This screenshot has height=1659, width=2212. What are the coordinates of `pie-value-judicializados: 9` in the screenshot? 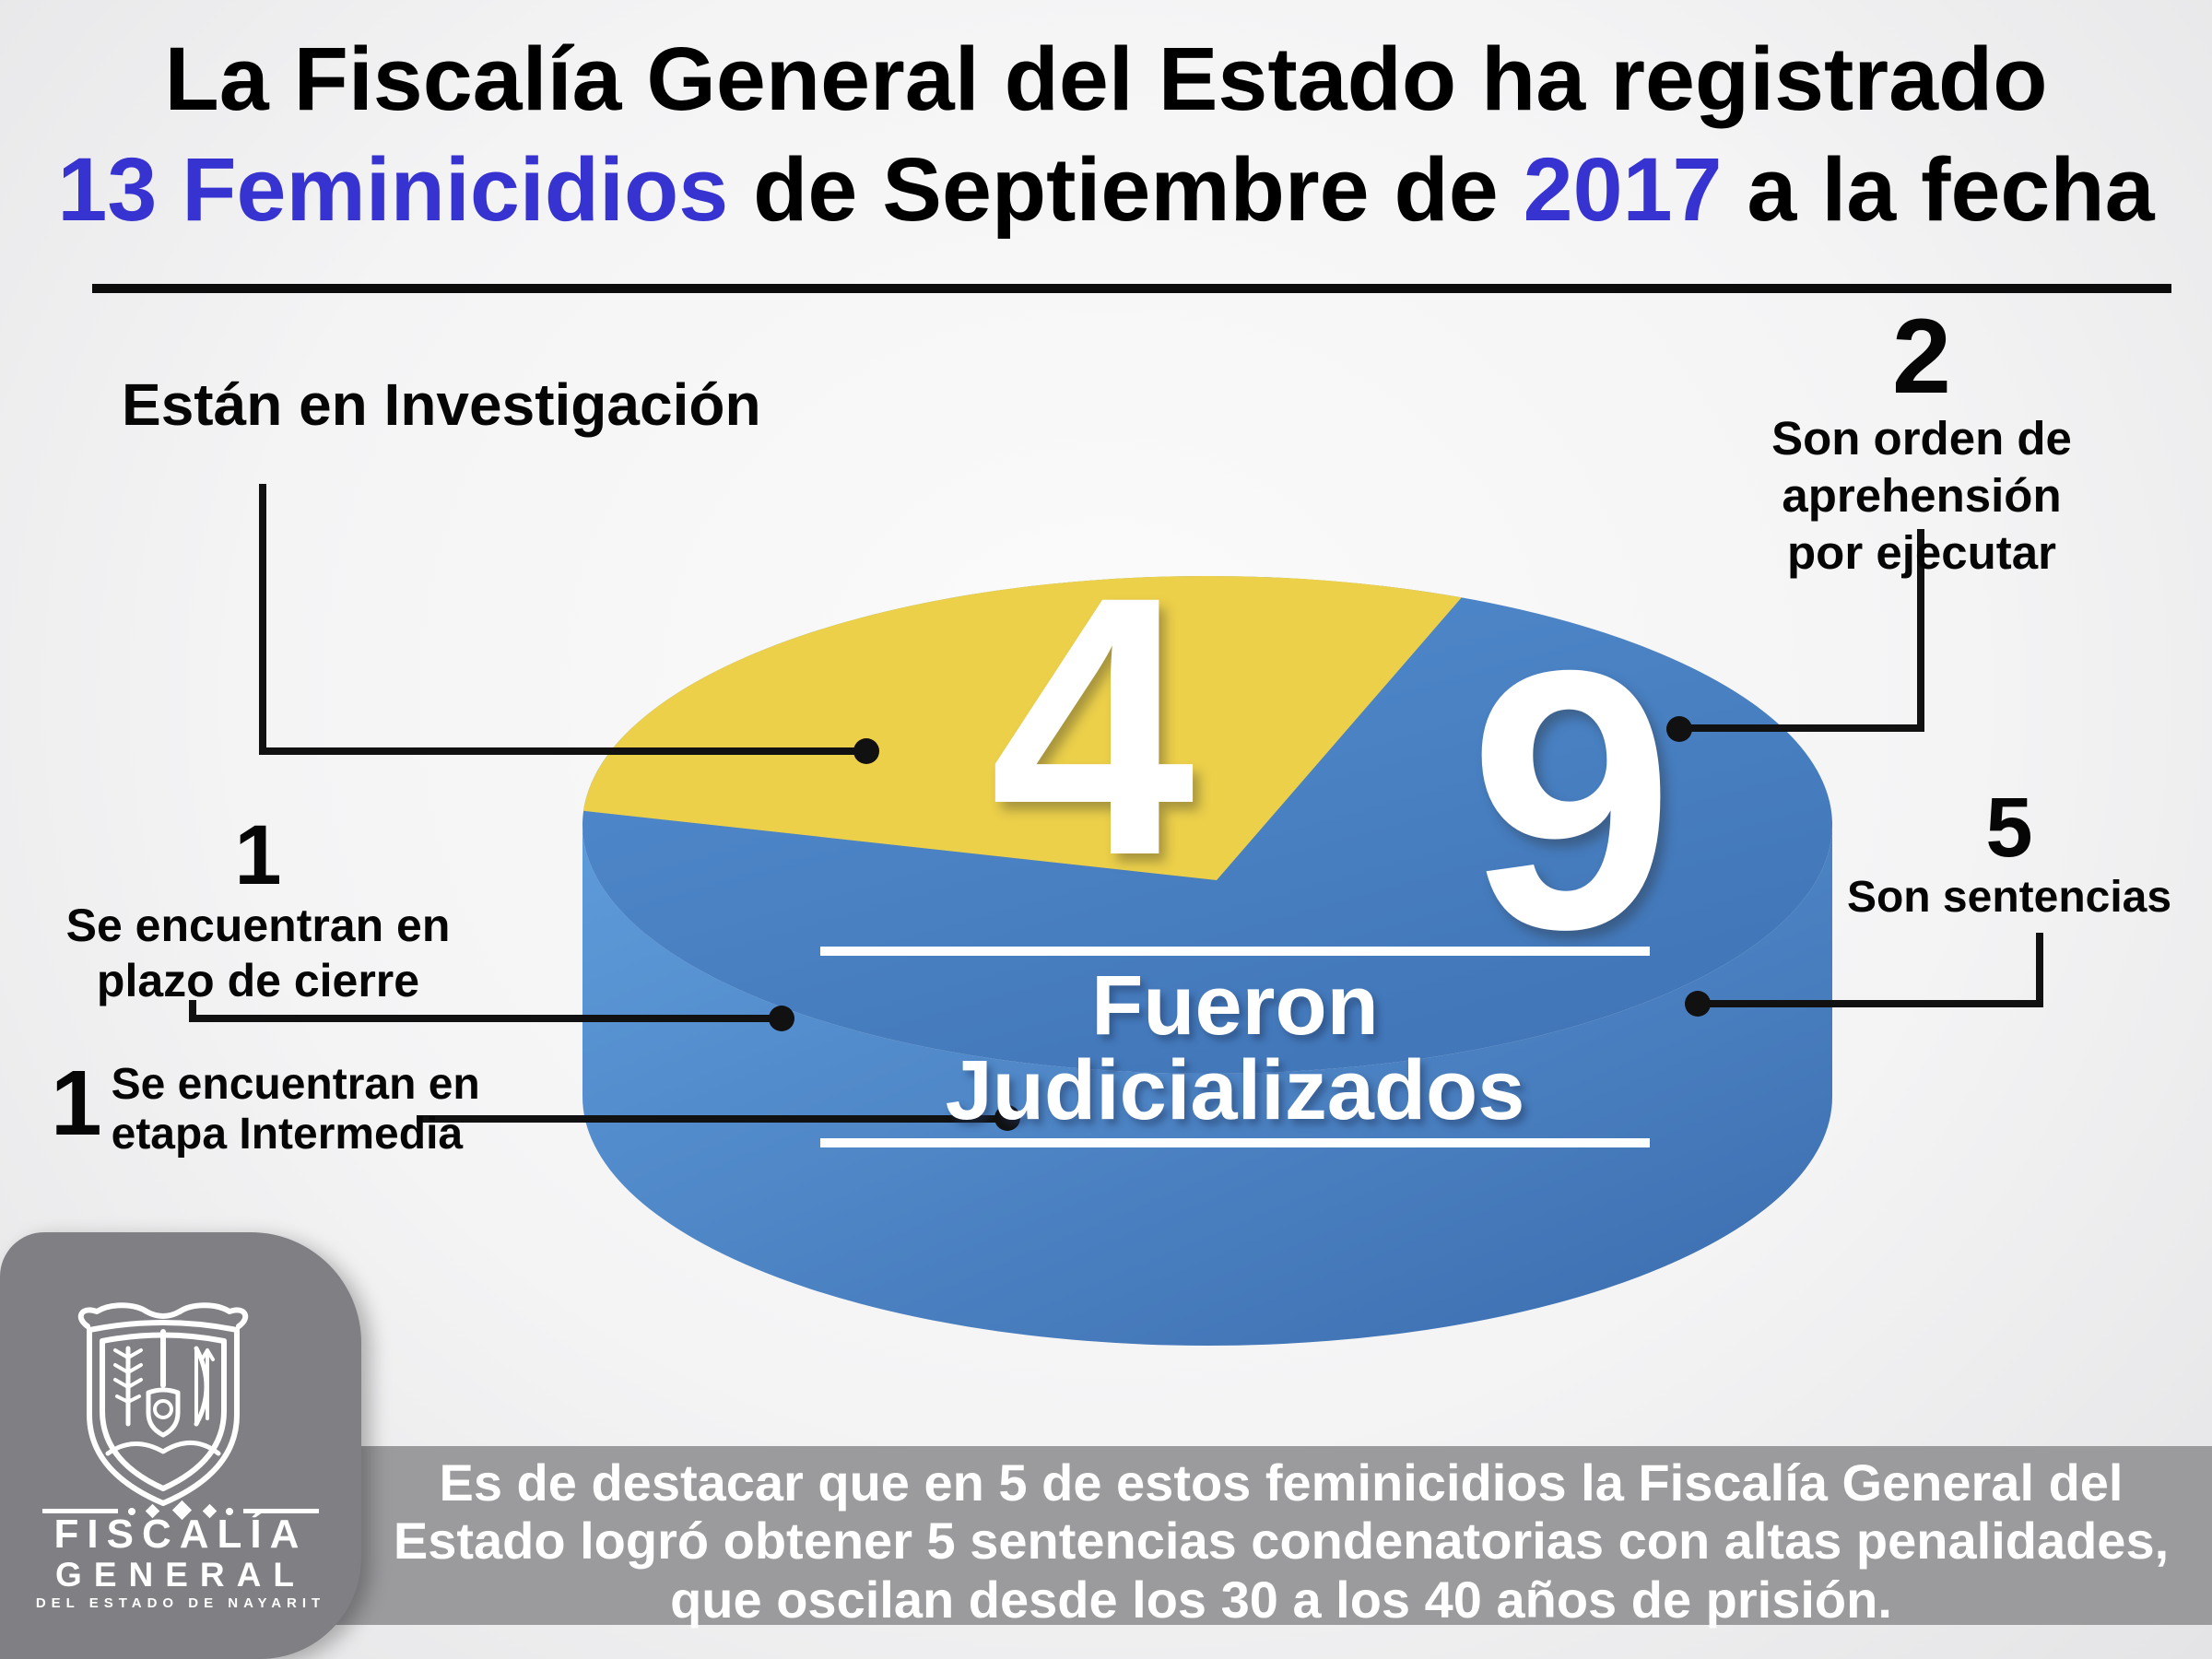 It's located at (1571, 800).